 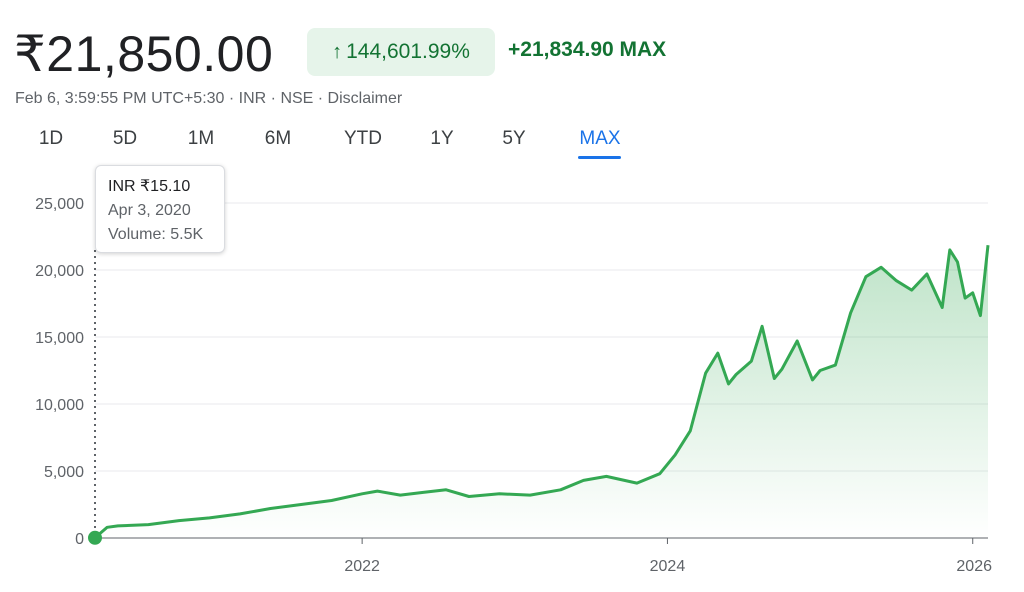 What do you see at coordinates (362, 566) in the screenshot?
I see `x-tick-label: 2022` at bounding box center [362, 566].